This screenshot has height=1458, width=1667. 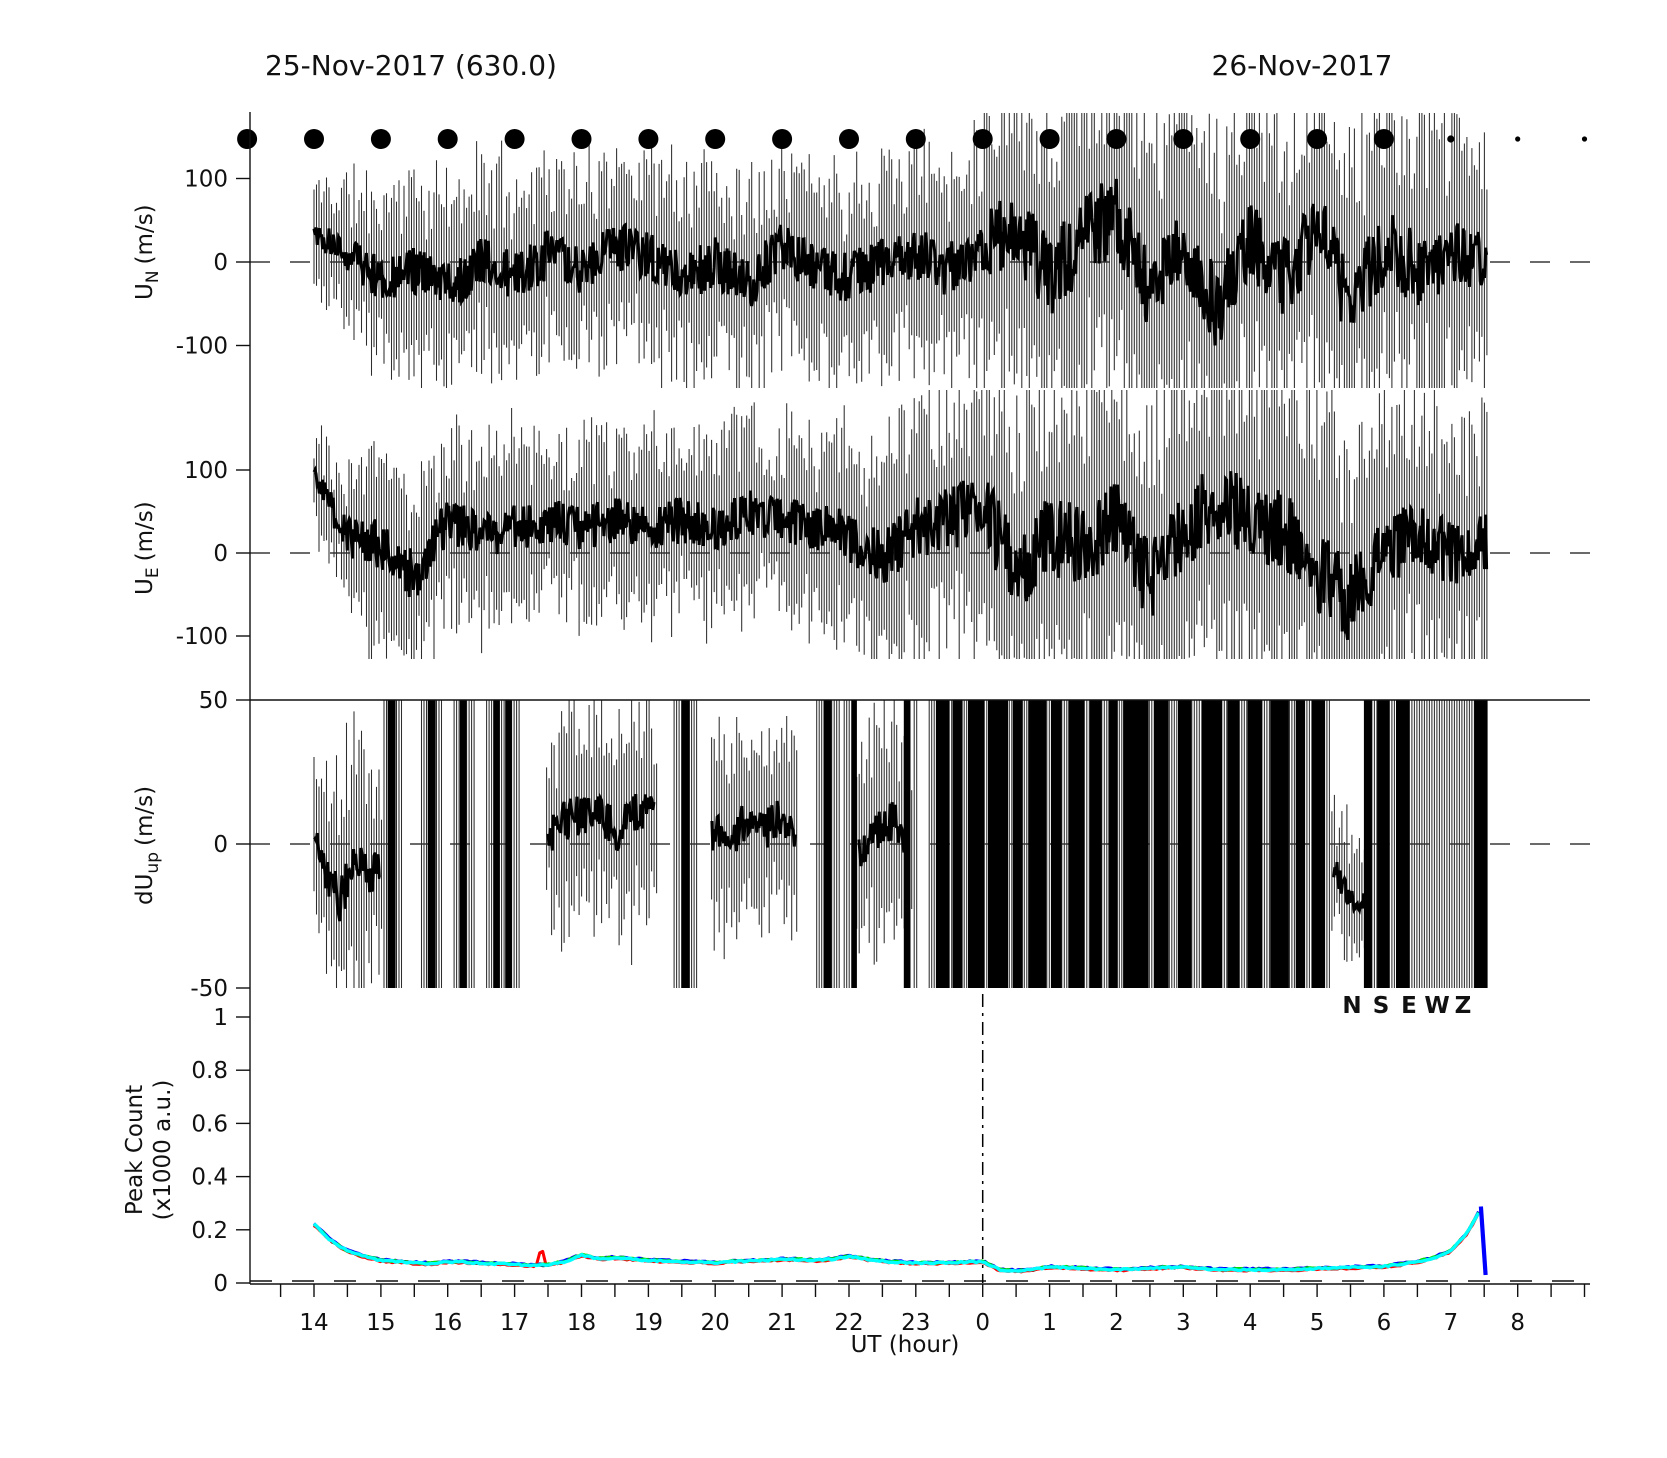 I want to click on title-left-date: 25-Nov-2017 (630.0), so click(x=411, y=65).